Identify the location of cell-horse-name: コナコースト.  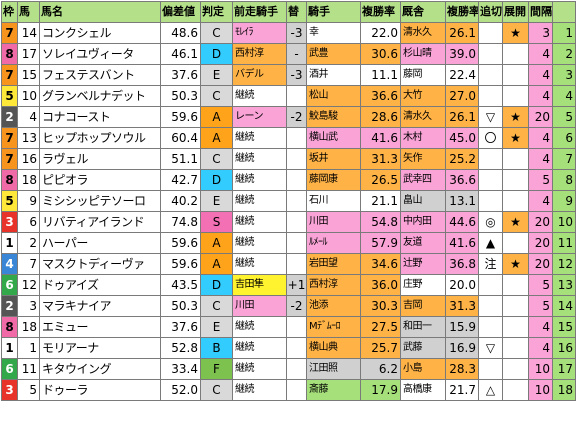
(100, 117).